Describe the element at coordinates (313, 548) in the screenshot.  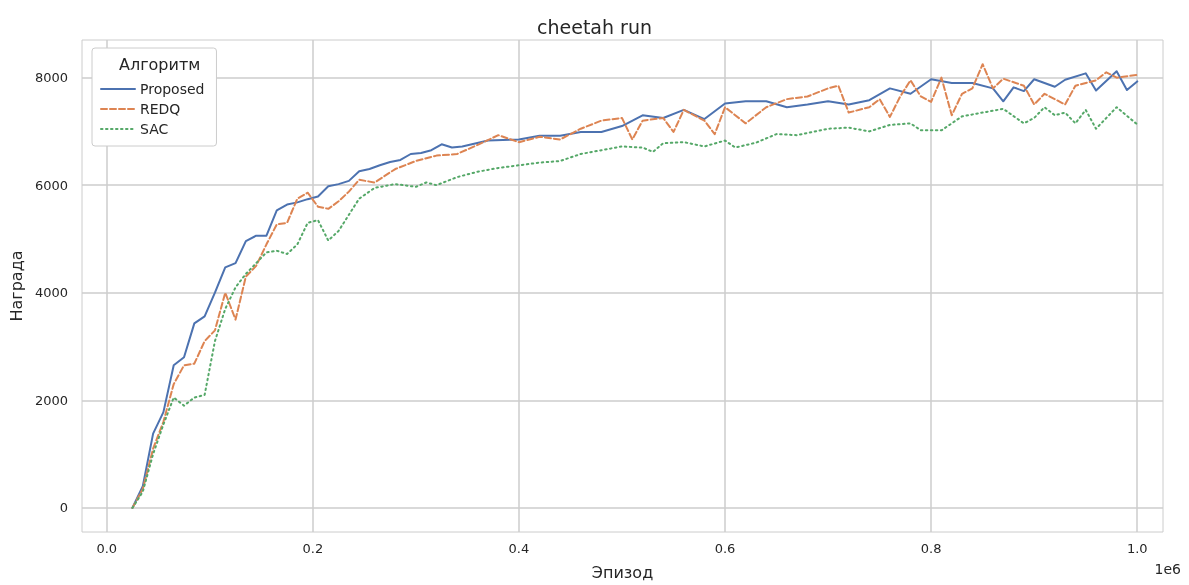
I see `x-tick-label: 0.2` at that location.